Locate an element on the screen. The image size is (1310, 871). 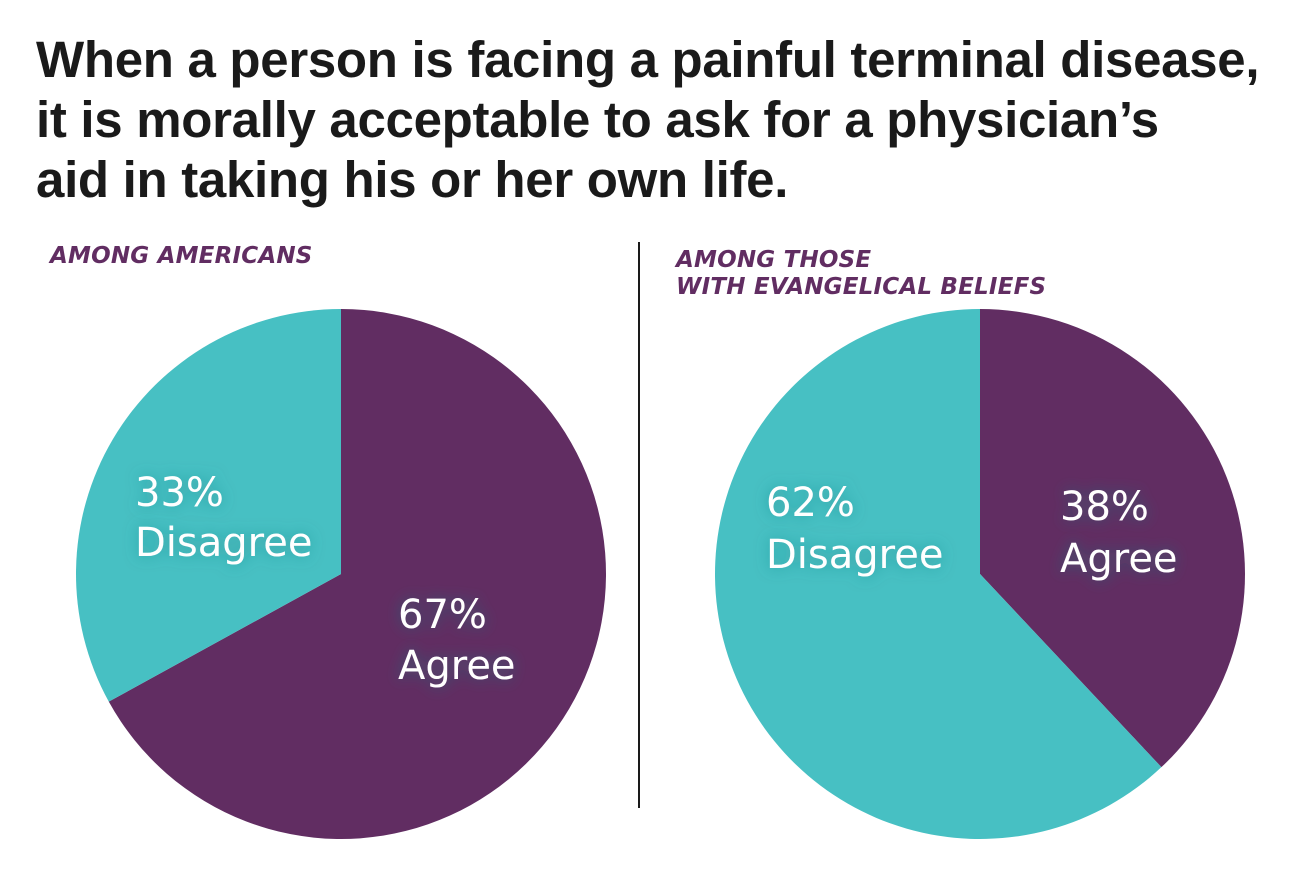
left-chart-subtitle: AMONG AMERICANS is located at coordinates (181, 256).